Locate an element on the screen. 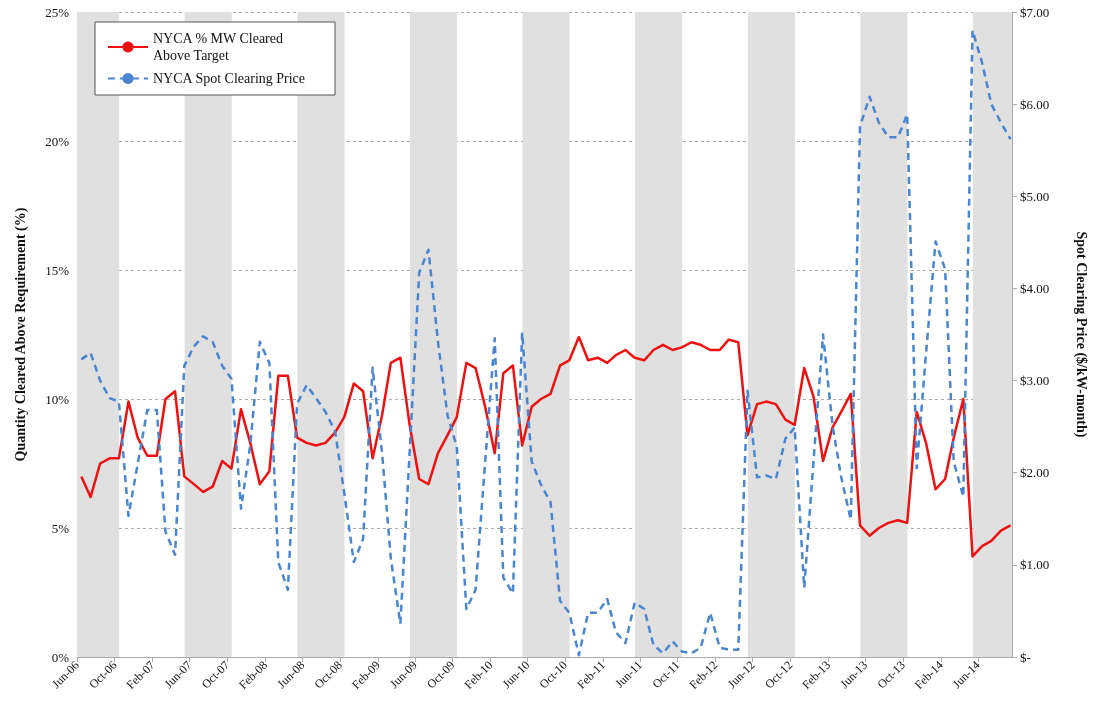 This screenshot has width=1102, height=715. y-tick-label: 15% is located at coordinates (57, 270).